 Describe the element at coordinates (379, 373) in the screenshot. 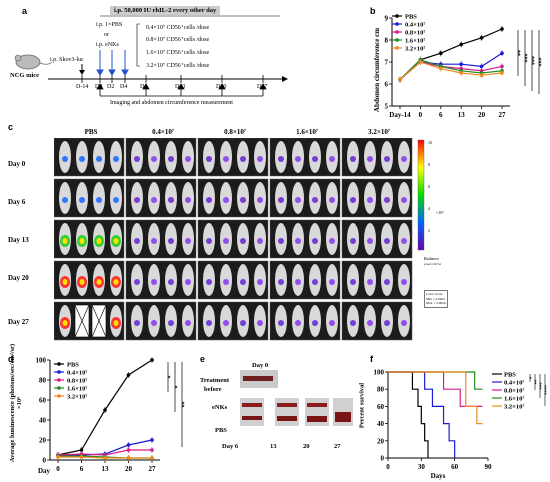

I see `y-tick-label: 100` at that location.